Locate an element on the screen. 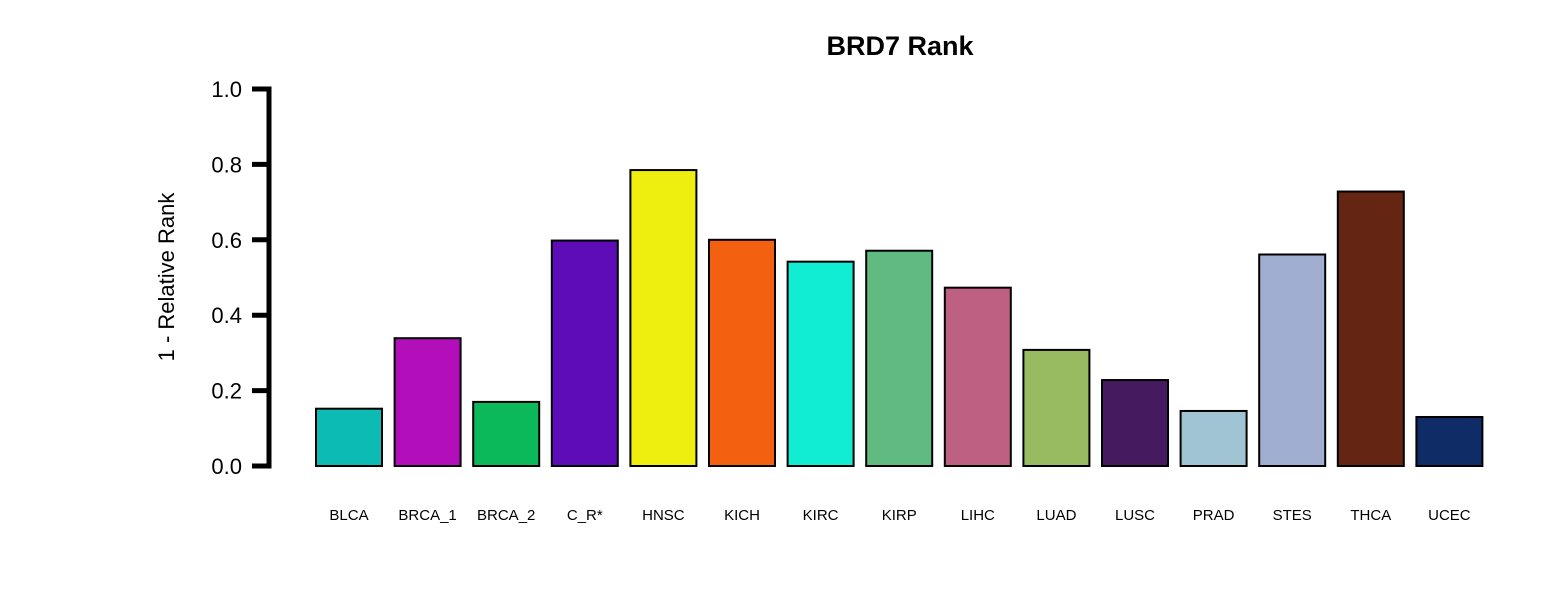  bar-lusc is located at coordinates (1135, 423).